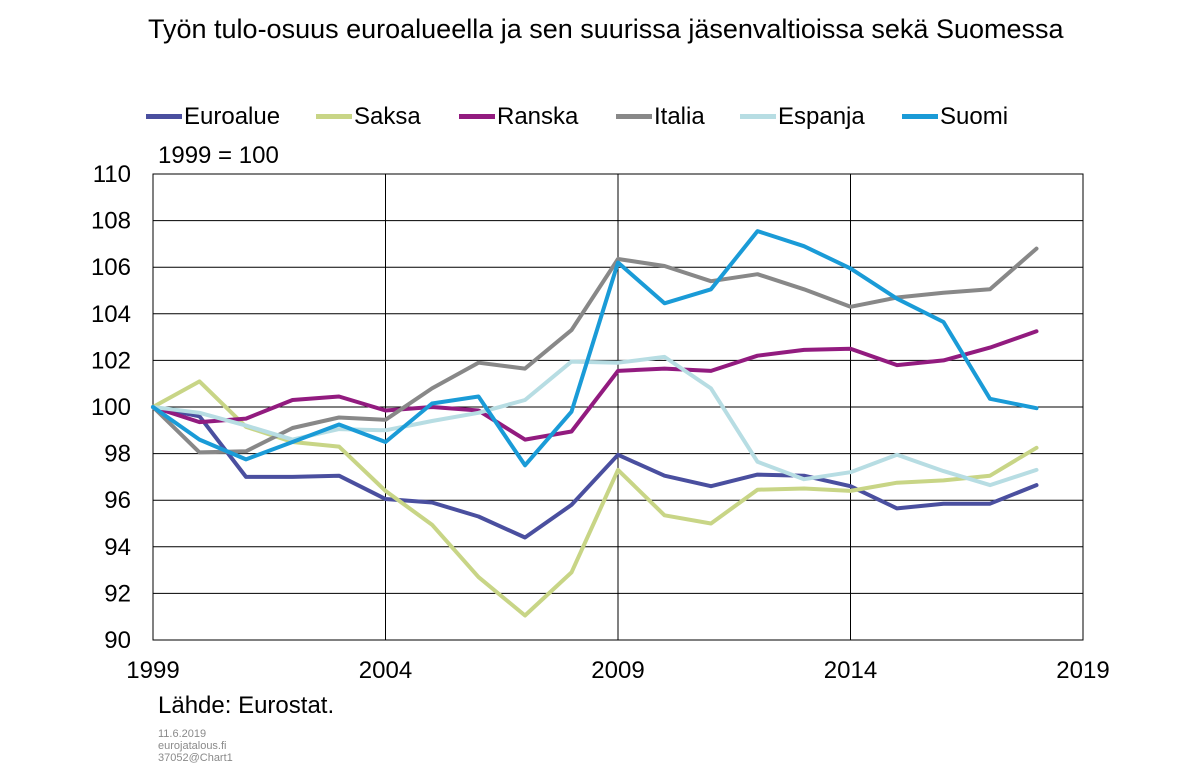 This screenshot has height=772, width=1182. What do you see at coordinates (385, 670) in the screenshot?
I see `x-tick-label-2004: 2004` at bounding box center [385, 670].